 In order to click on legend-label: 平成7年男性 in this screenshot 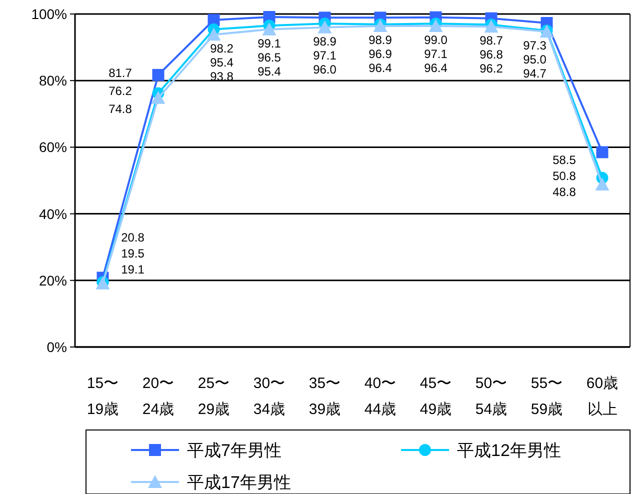, I will do `click(234, 450)`.